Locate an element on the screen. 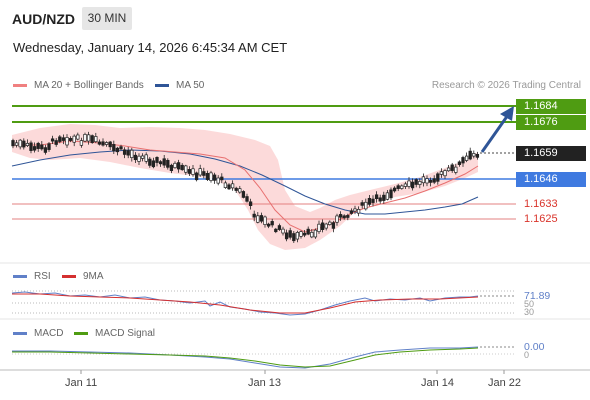  resistance-1-tag: 1.1676 is located at coordinates (551, 122).